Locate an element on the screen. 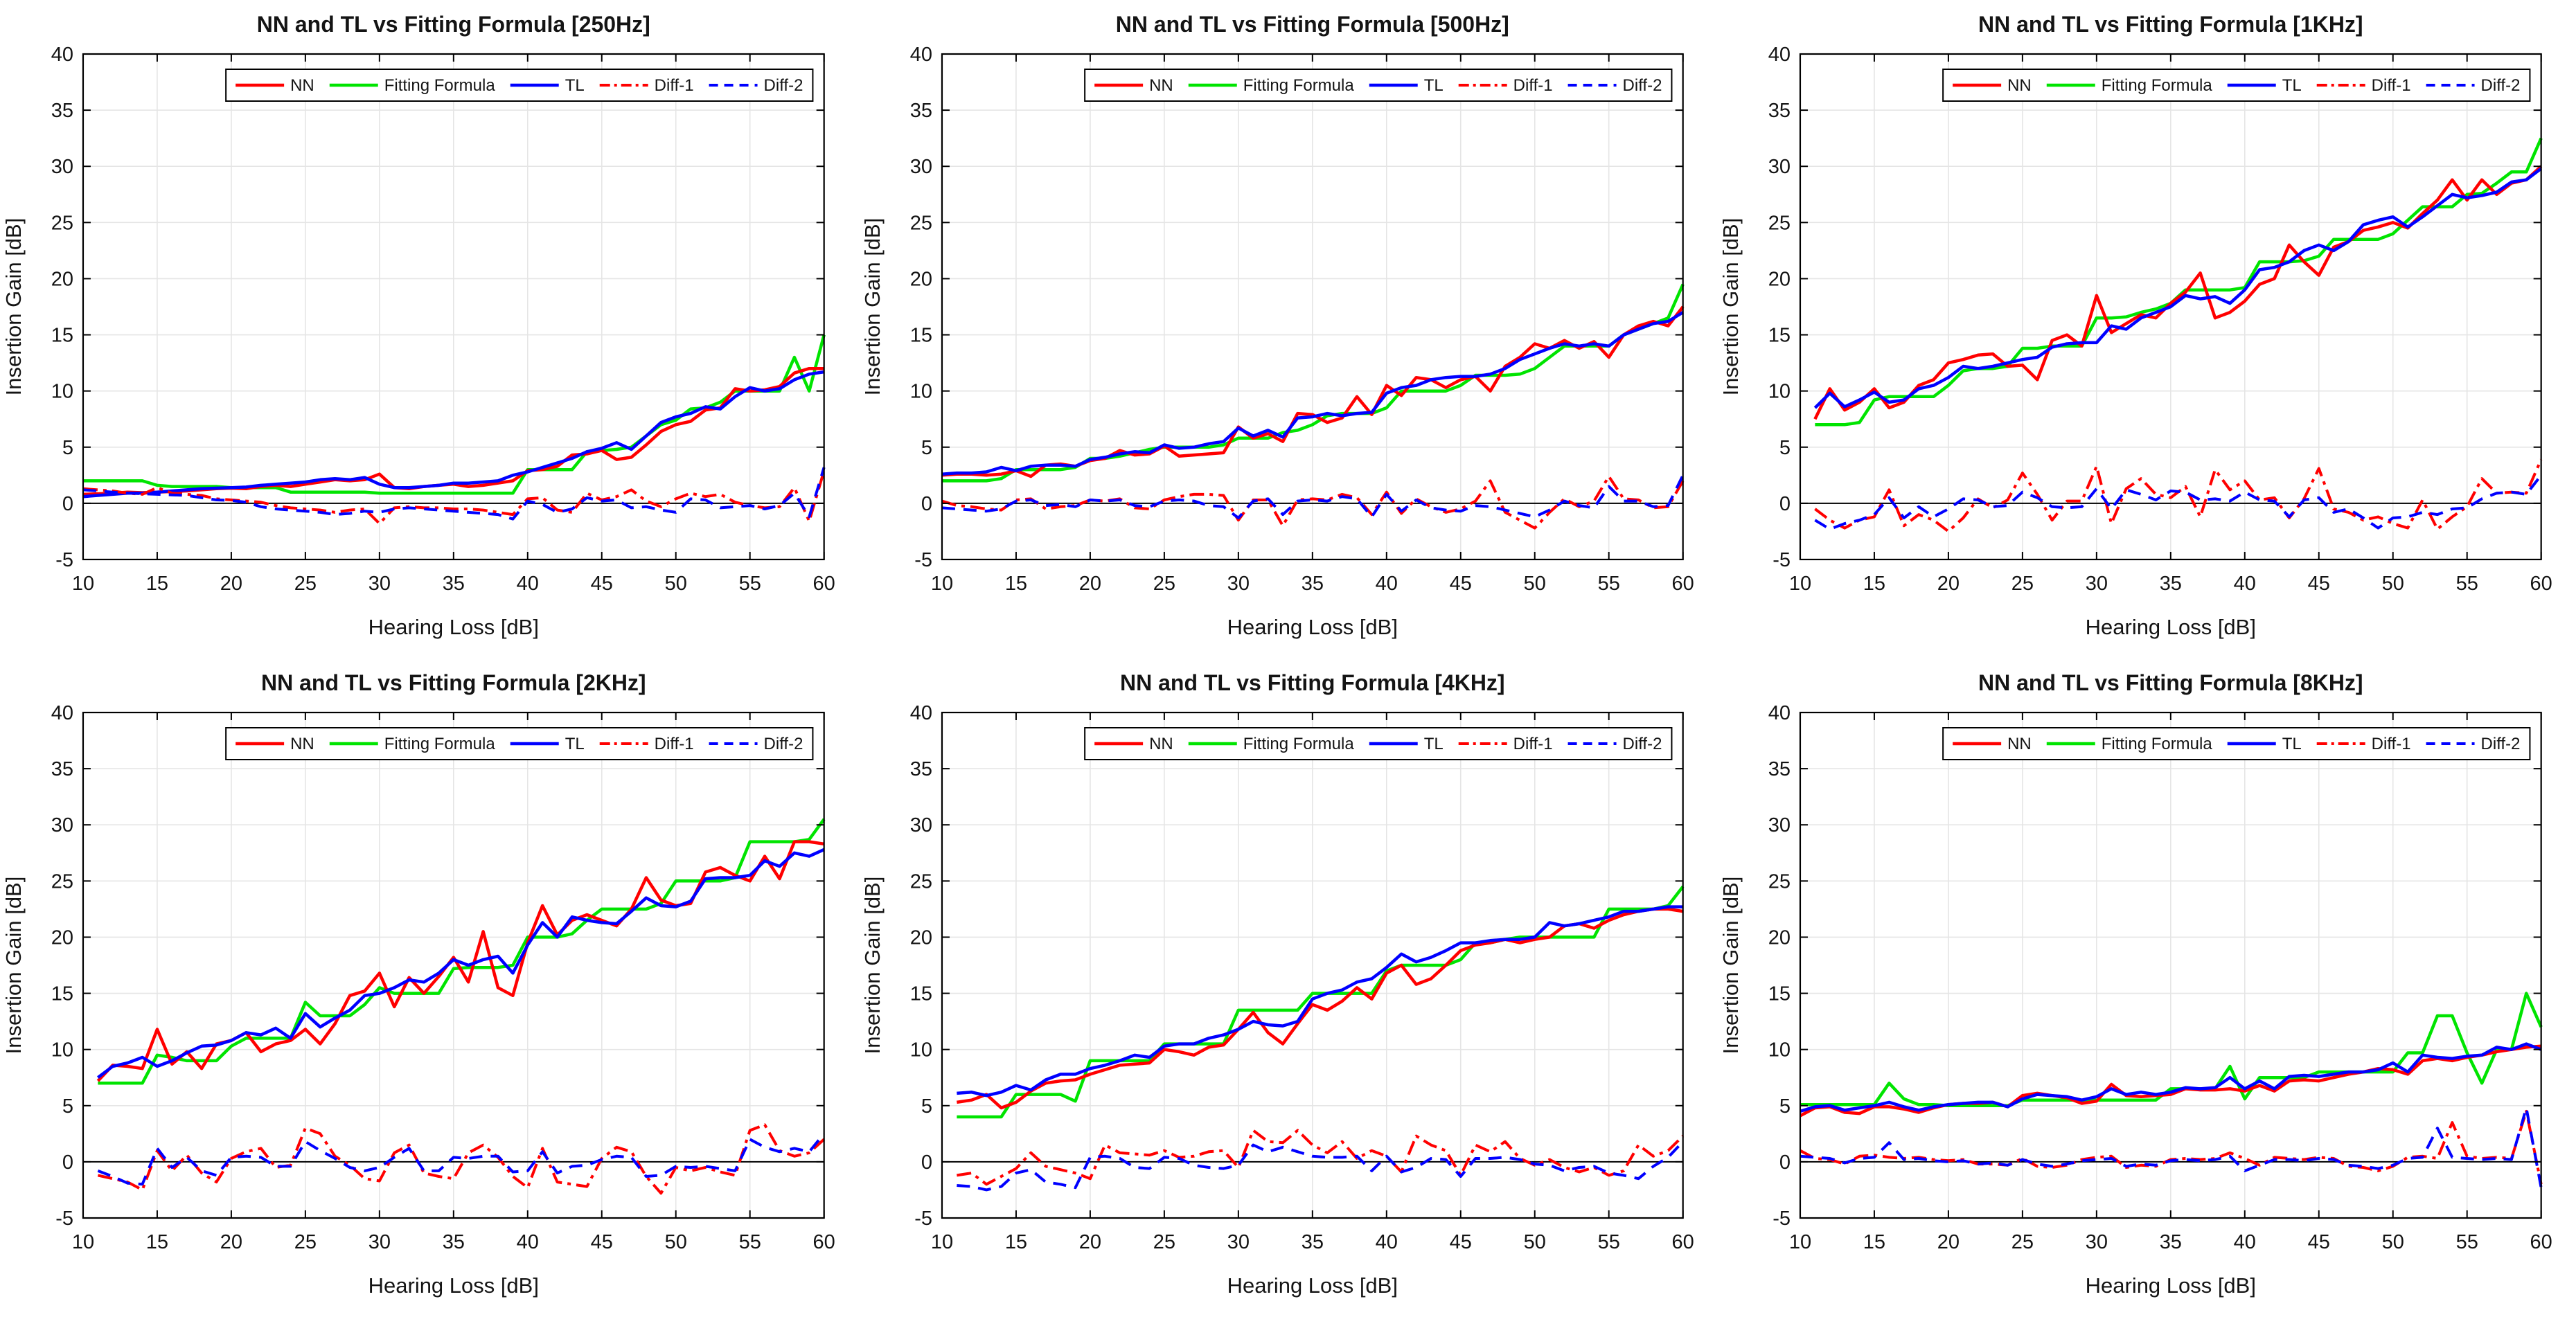 The width and height of the screenshot is (2576, 1317). chart-title-4khz: NN and TL vs Fitting Formula [4KHz] is located at coordinates (1312, 682).